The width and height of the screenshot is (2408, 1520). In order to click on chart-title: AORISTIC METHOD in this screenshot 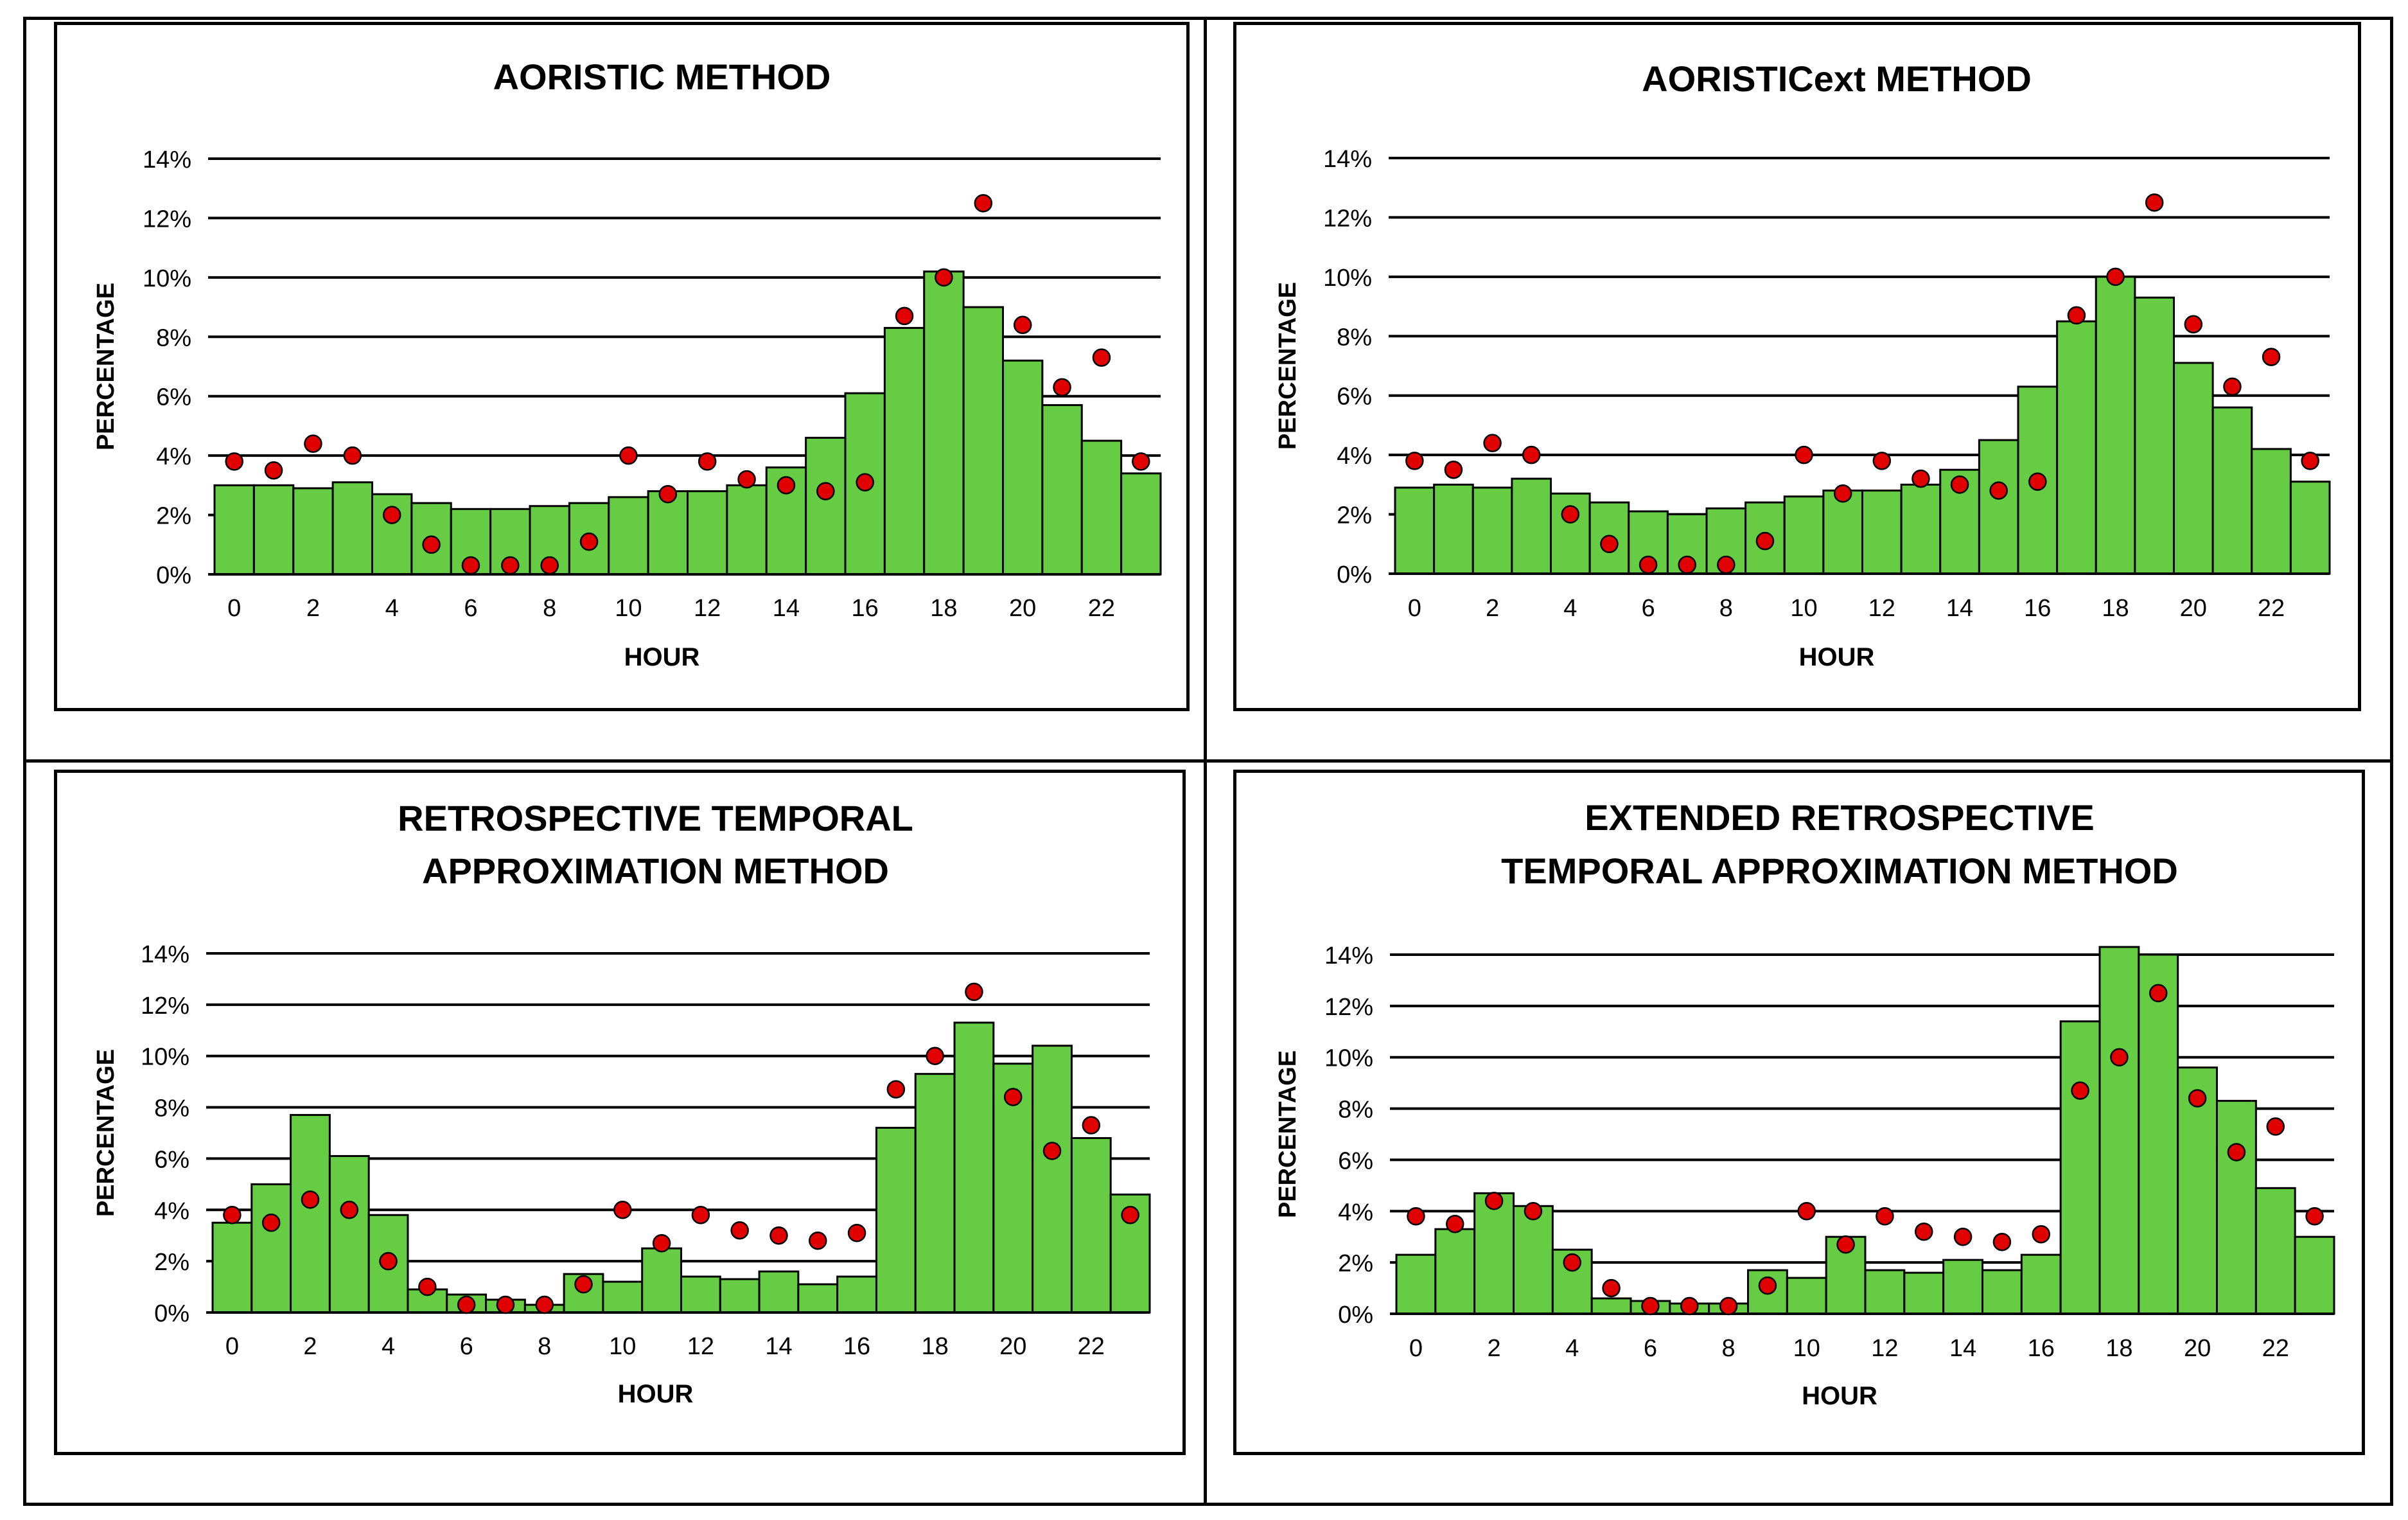, I will do `click(662, 77)`.